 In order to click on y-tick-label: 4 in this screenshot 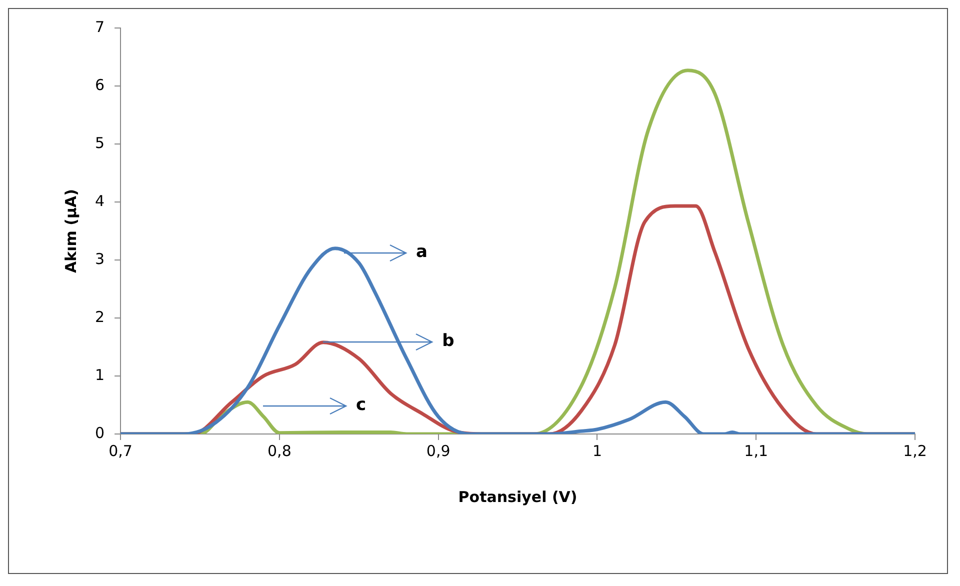, I will do `click(99, 201)`.